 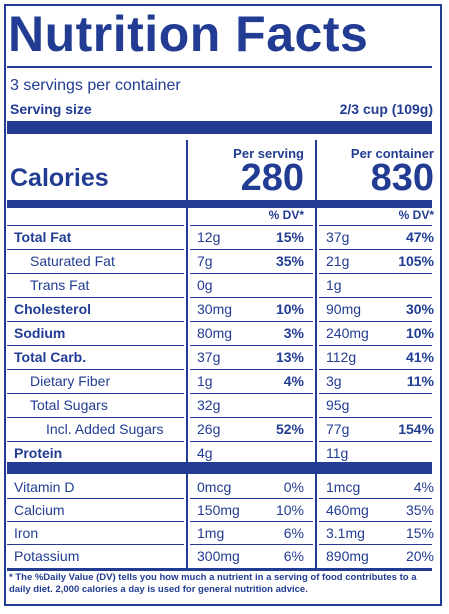 I want to click on serving-amount: 26g, so click(x=209, y=429).